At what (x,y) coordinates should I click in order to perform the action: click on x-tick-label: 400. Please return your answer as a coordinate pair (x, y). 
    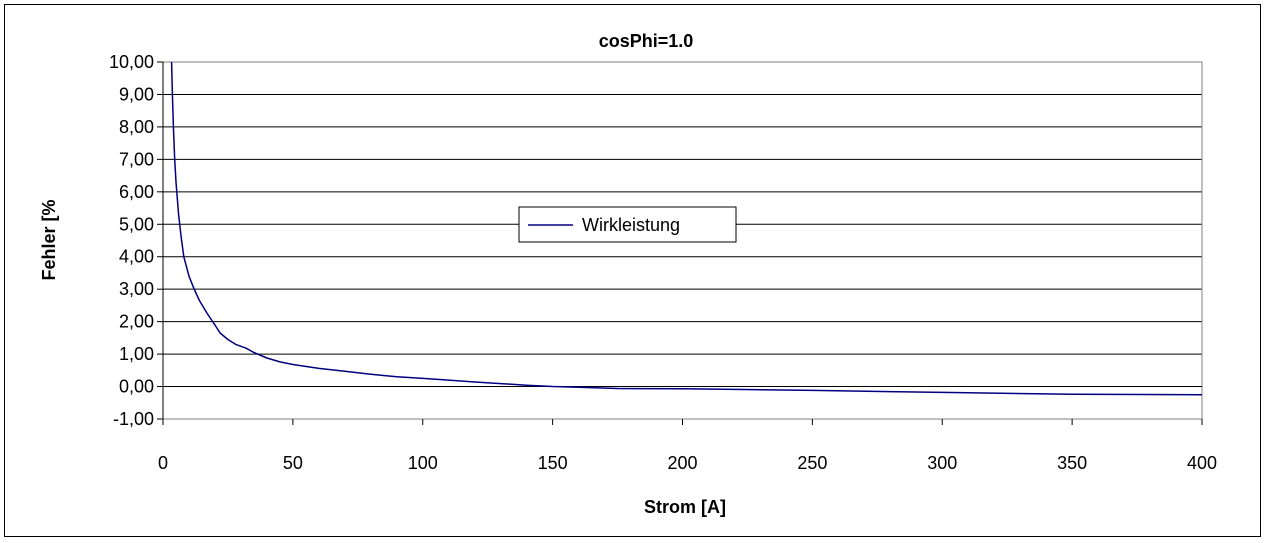
    Looking at the image, I should click on (1202, 463).